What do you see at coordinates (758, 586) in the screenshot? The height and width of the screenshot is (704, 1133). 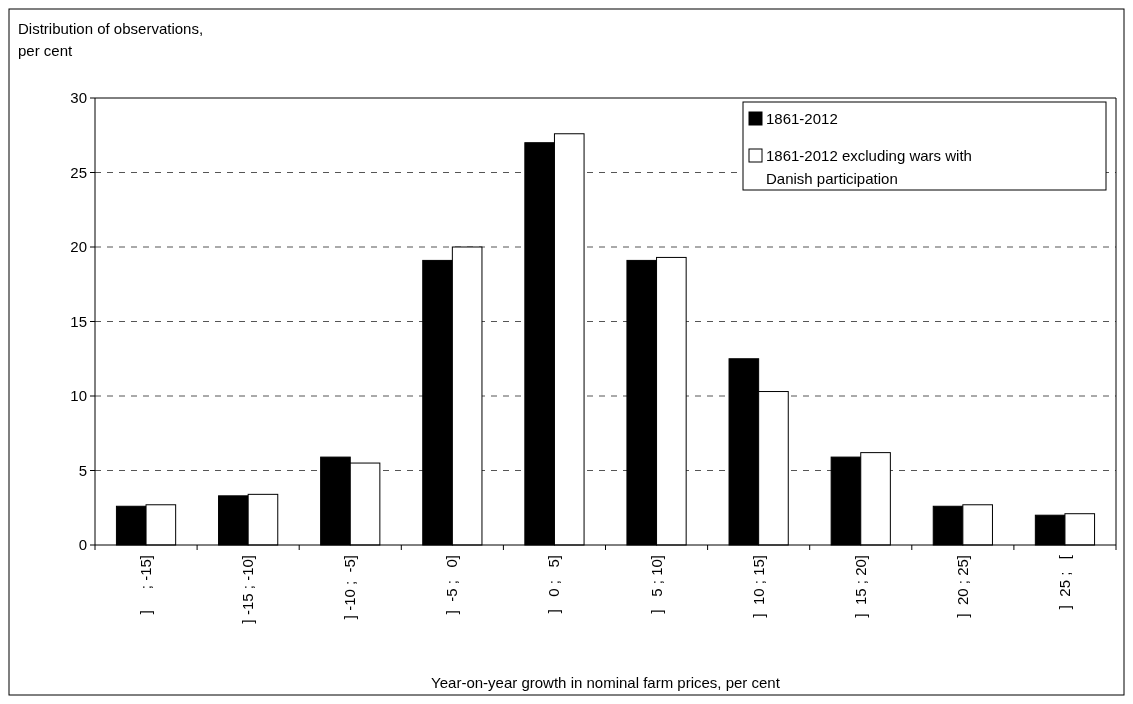 I see `x-tick-label: ] 10 ; 15]` at bounding box center [758, 586].